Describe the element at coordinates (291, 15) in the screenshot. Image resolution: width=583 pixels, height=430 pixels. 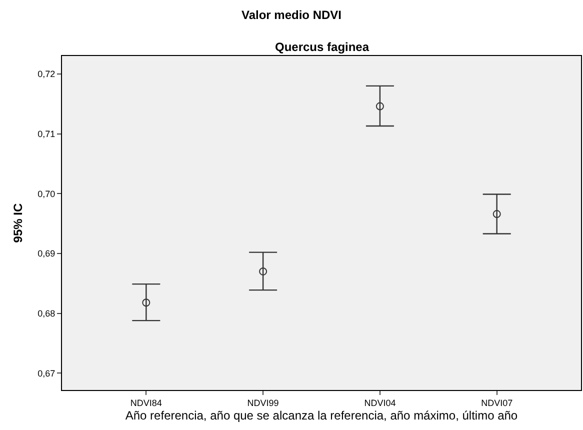
I see `chart-title: Valor medio NDVI` at that location.